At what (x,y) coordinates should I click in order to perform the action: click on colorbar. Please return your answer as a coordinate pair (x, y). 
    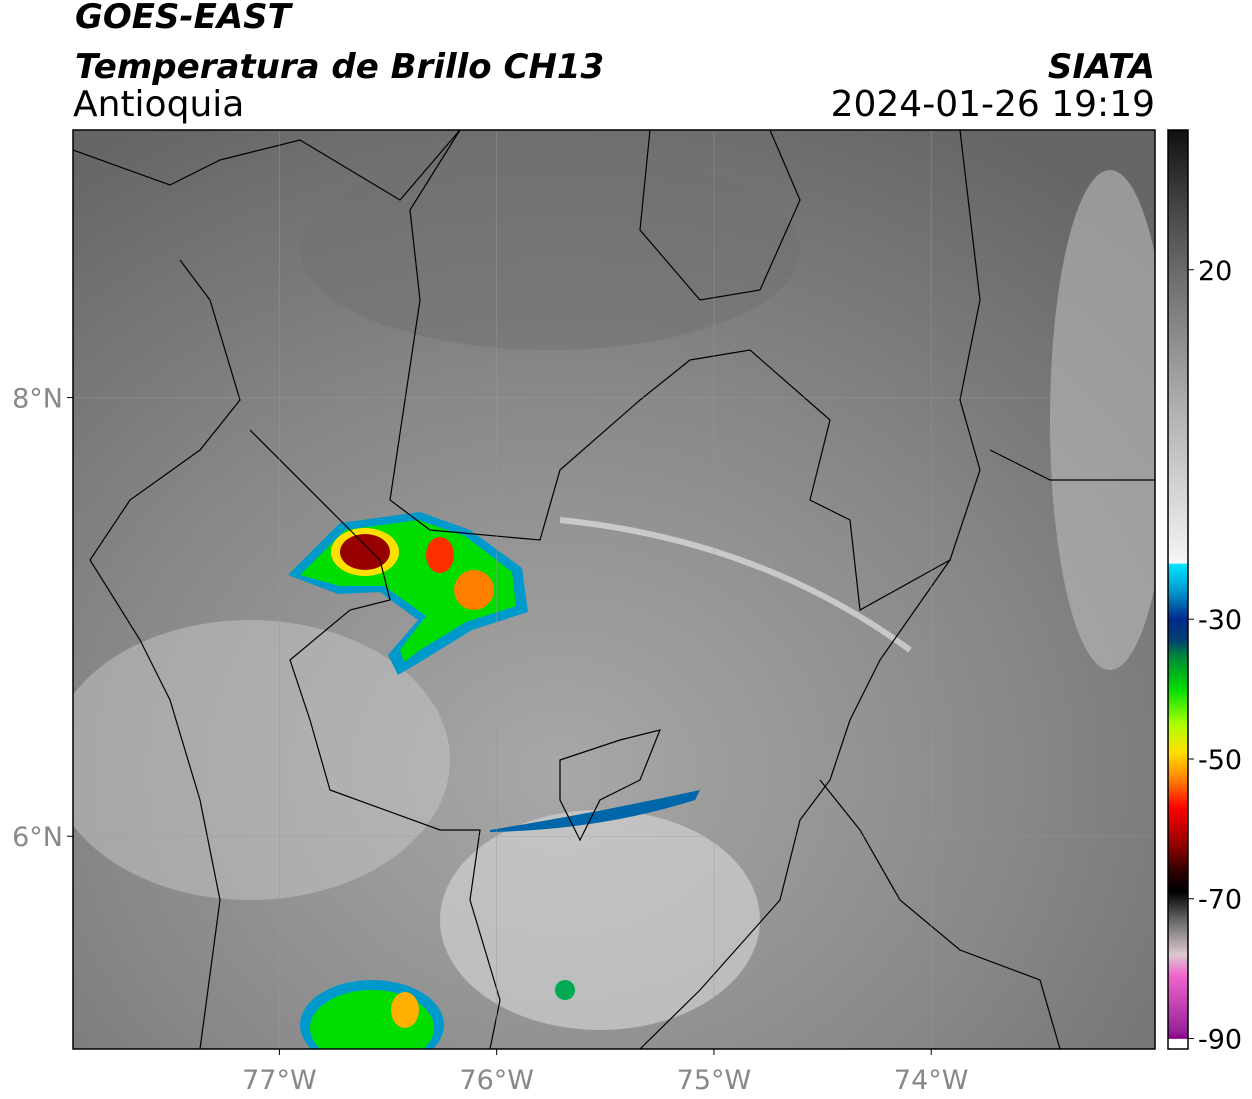
    Looking at the image, I should click on (1178, 589).